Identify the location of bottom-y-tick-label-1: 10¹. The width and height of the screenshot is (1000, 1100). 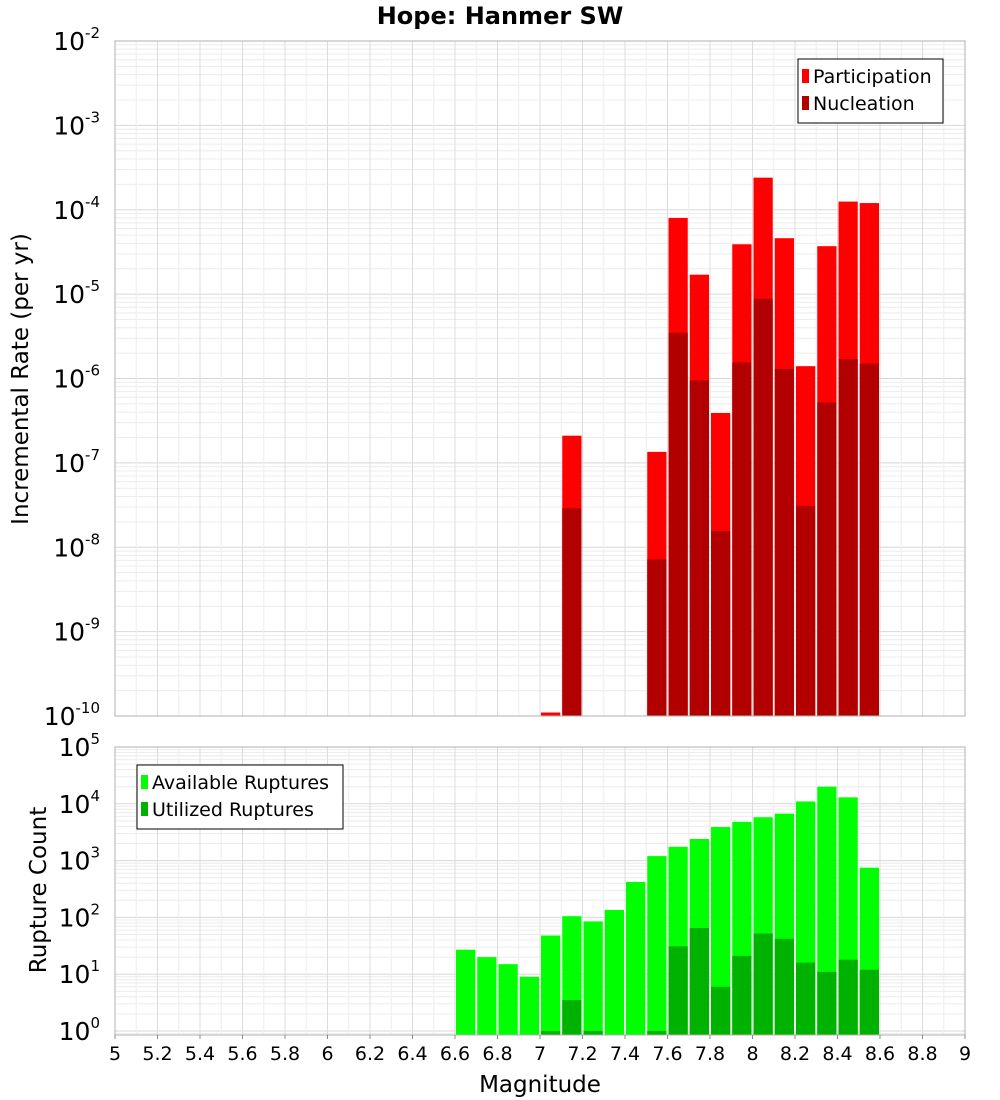
(79, 973).